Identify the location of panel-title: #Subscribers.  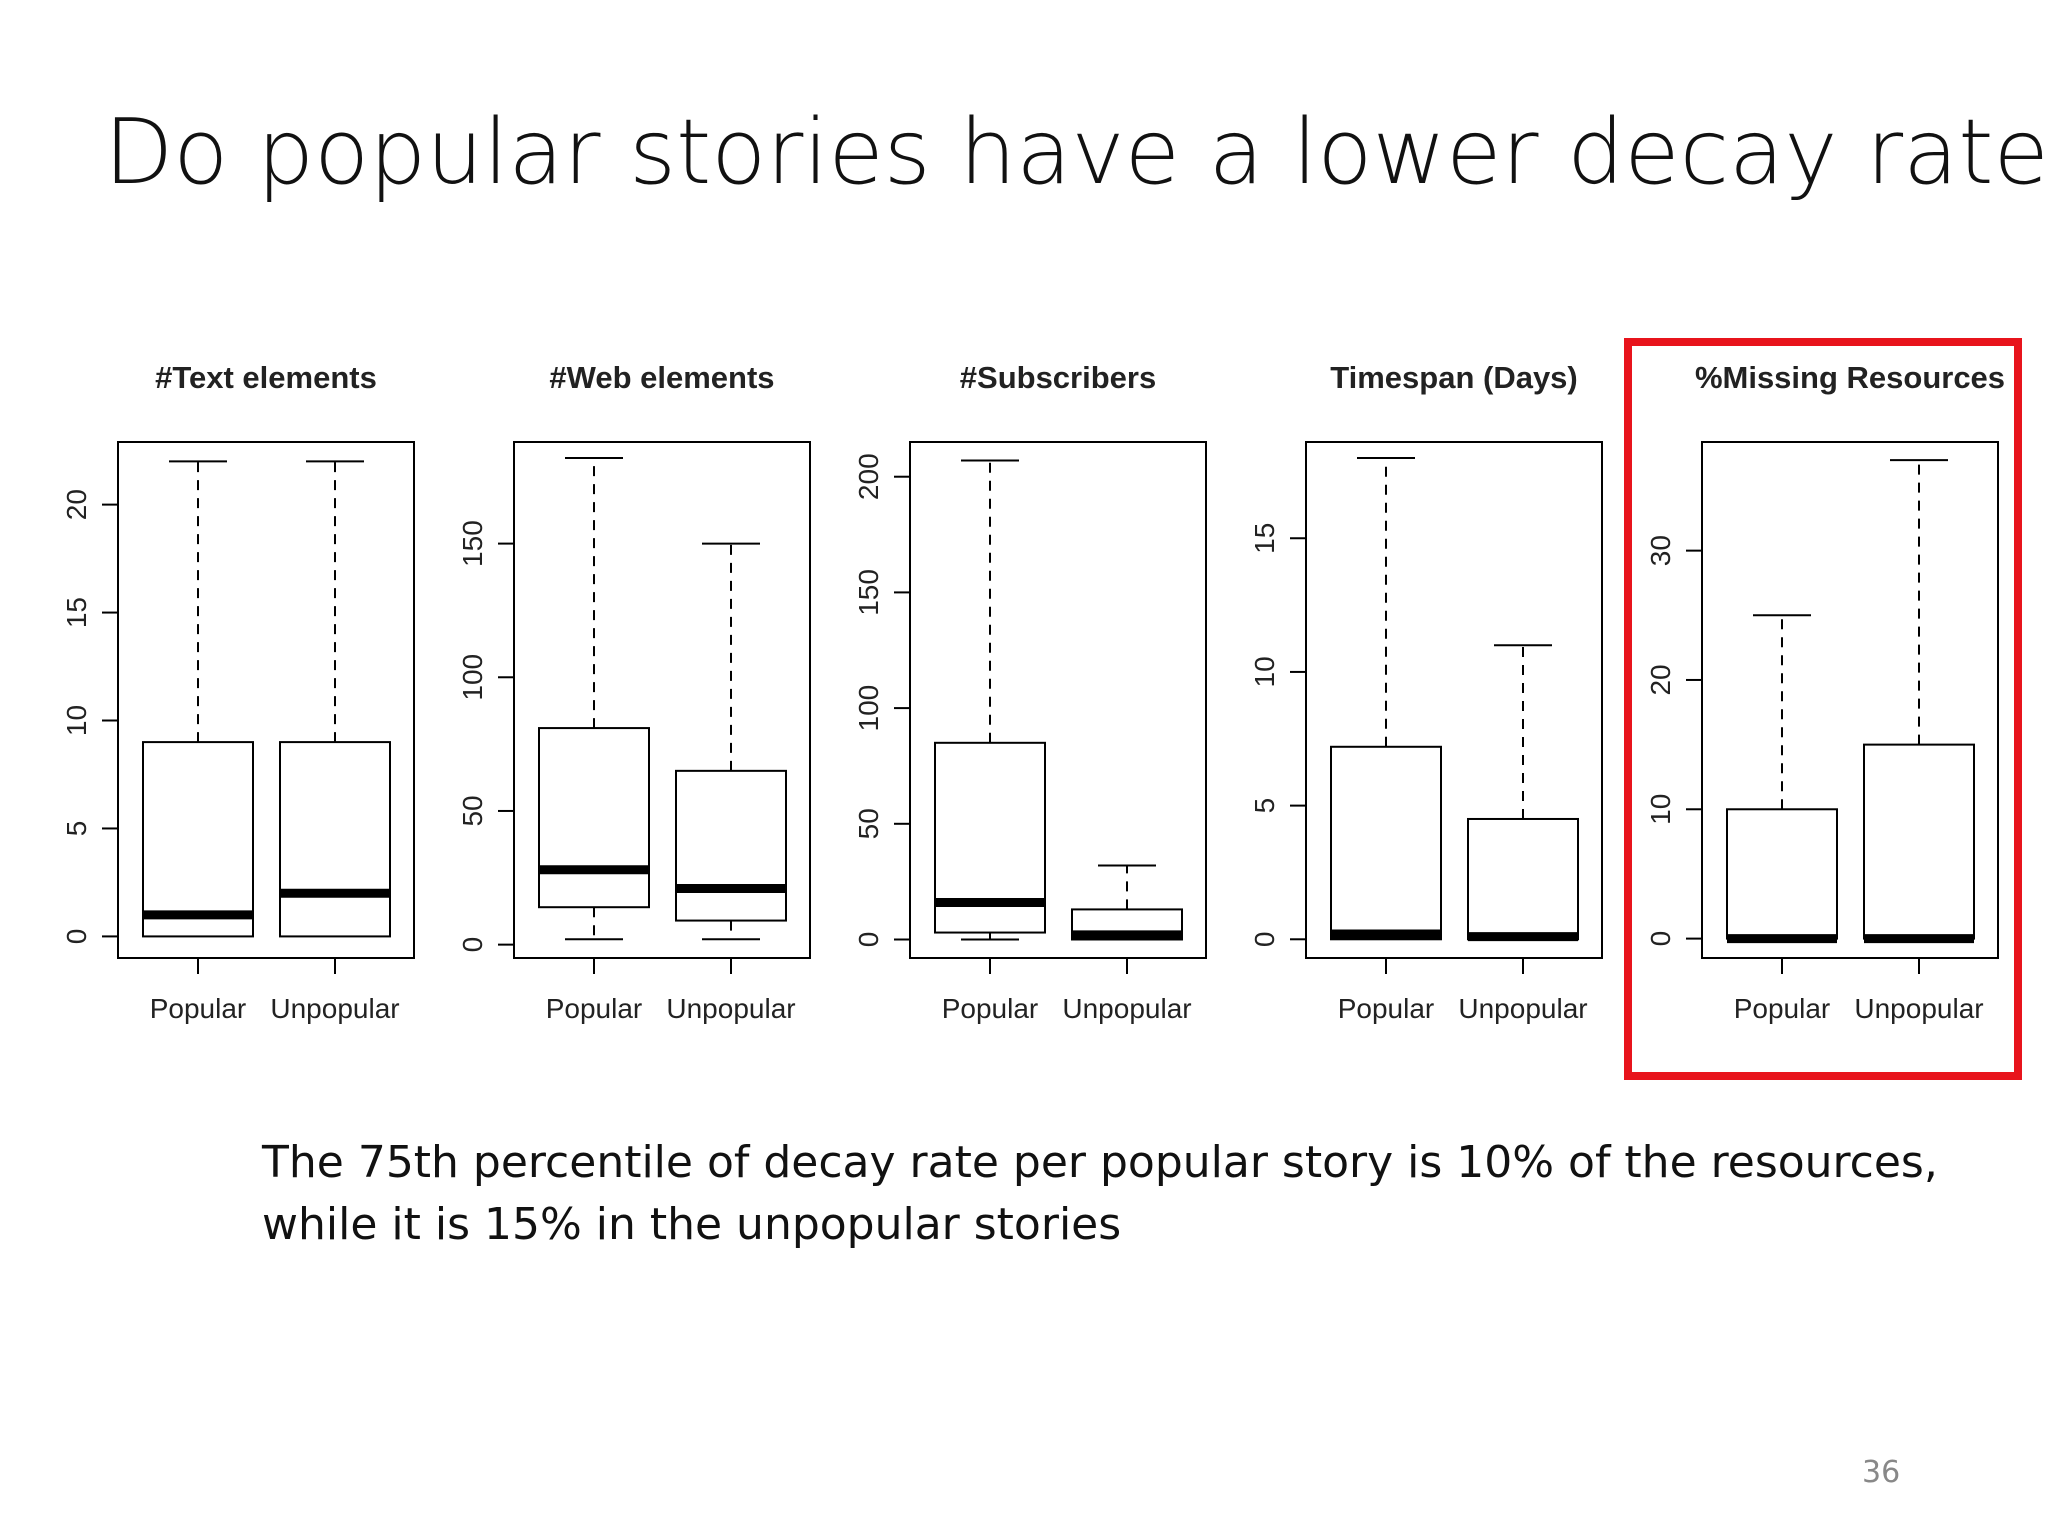
(1058, 377).